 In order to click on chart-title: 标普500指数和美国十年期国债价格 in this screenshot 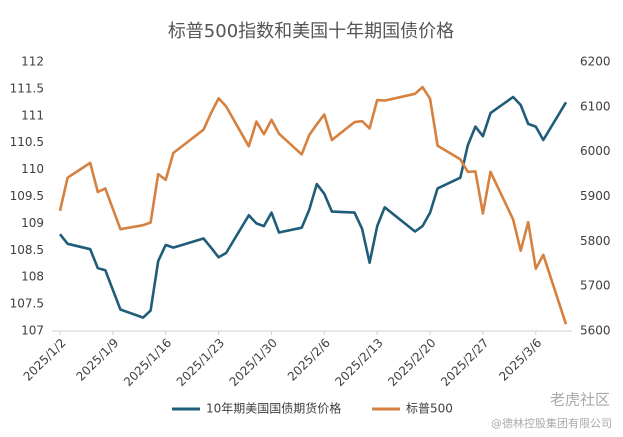, I will do `click(311, 31)`.